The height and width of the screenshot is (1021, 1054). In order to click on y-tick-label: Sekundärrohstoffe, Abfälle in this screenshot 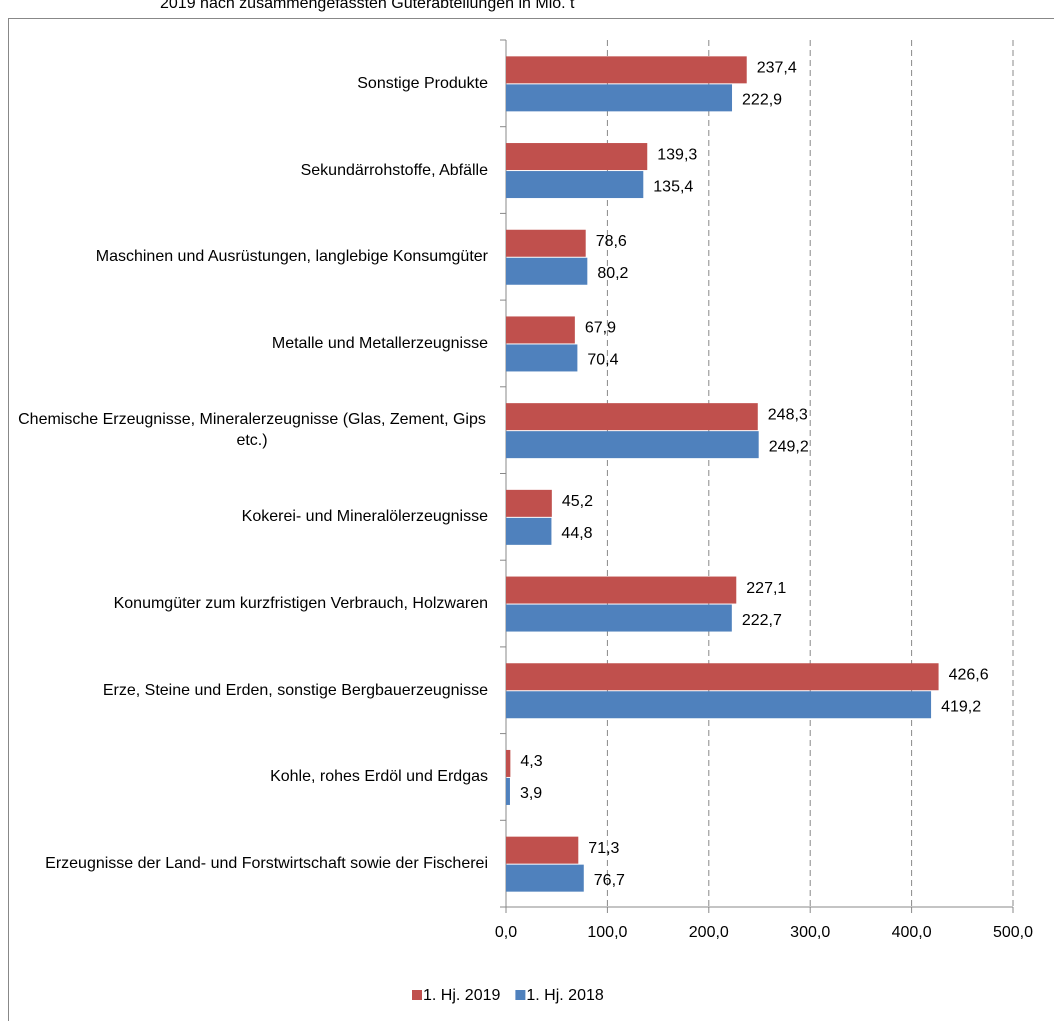, I will do `click(394, 170)`.